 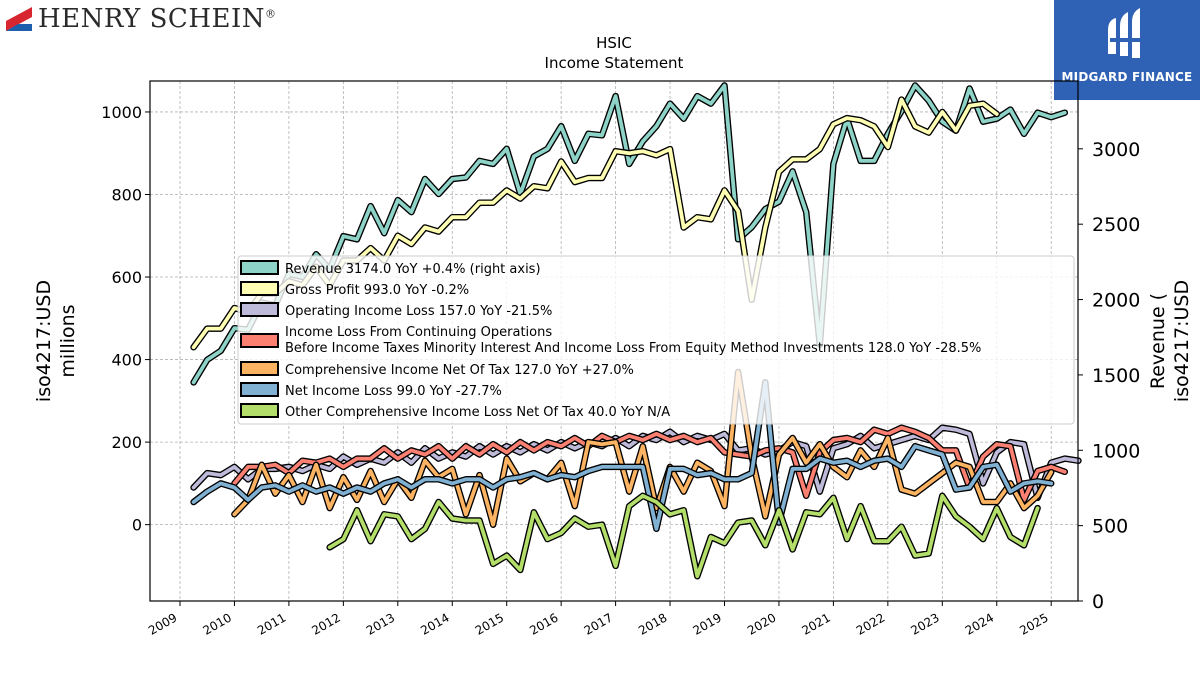 What do you see at coordinates (614, 63) in the screenshot?
I see `chart-subtitle: Income Statement` at bounding box center [614, 63].